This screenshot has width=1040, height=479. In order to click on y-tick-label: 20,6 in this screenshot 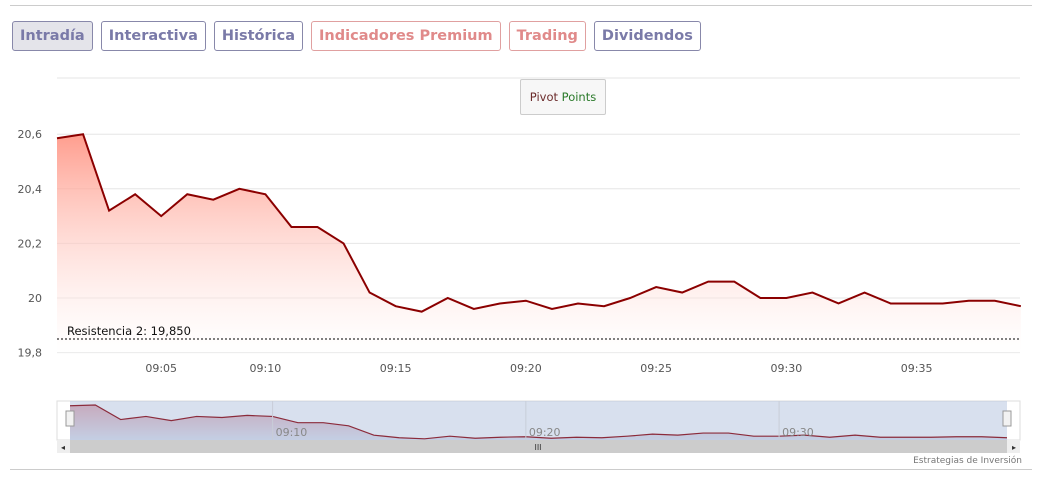, I will do `click(30, 134)`.